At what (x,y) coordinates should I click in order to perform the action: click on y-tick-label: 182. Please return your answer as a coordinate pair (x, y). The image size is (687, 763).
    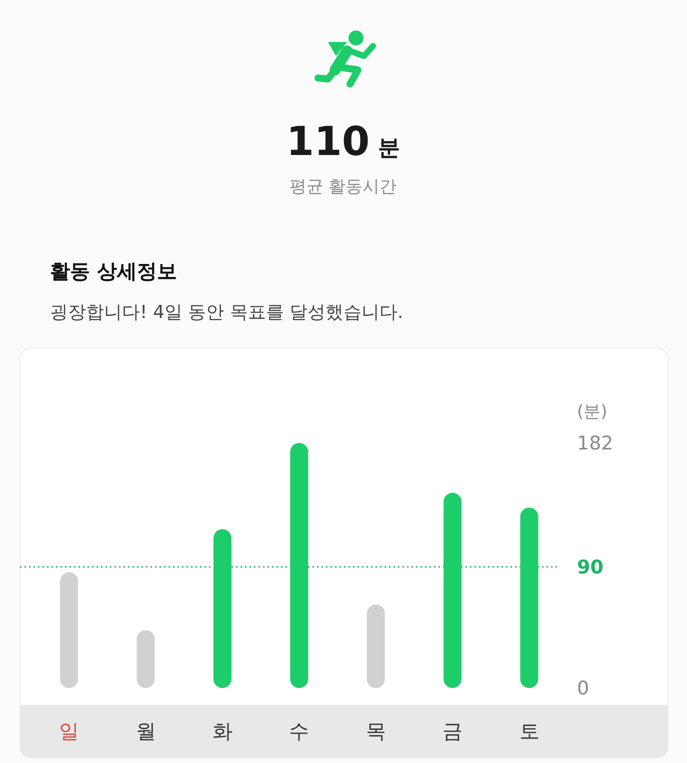
    Looking at the image, I should click on (595, 443).